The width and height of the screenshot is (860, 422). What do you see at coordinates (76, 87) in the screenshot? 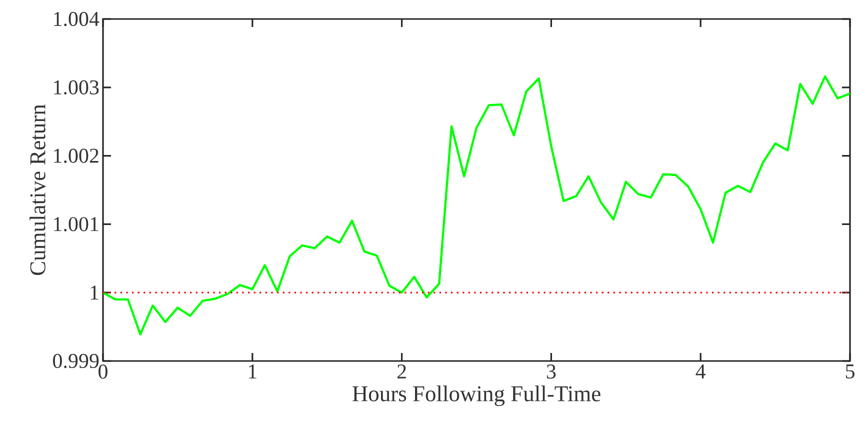
I see `y-tick-label: 1.003` at bounding box center [76, 87].